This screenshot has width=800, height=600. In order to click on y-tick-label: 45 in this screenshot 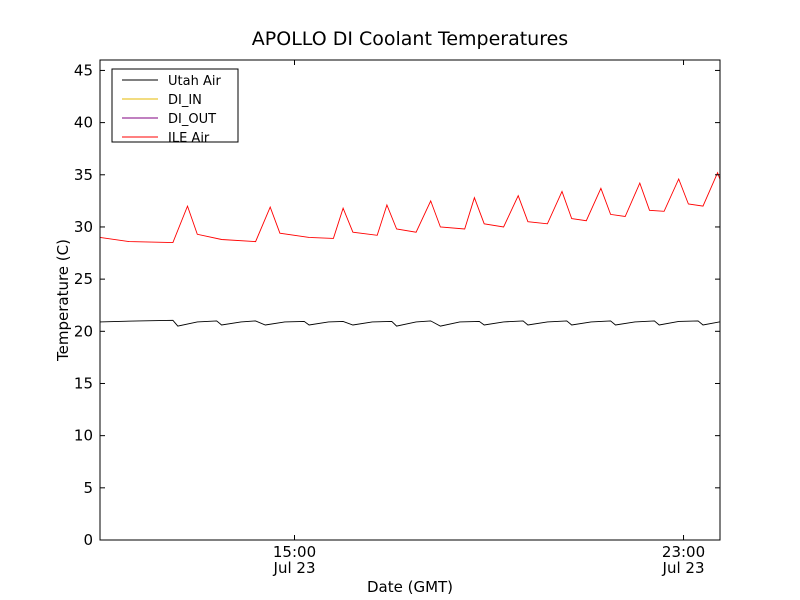, I will do `click(83, 70)`.